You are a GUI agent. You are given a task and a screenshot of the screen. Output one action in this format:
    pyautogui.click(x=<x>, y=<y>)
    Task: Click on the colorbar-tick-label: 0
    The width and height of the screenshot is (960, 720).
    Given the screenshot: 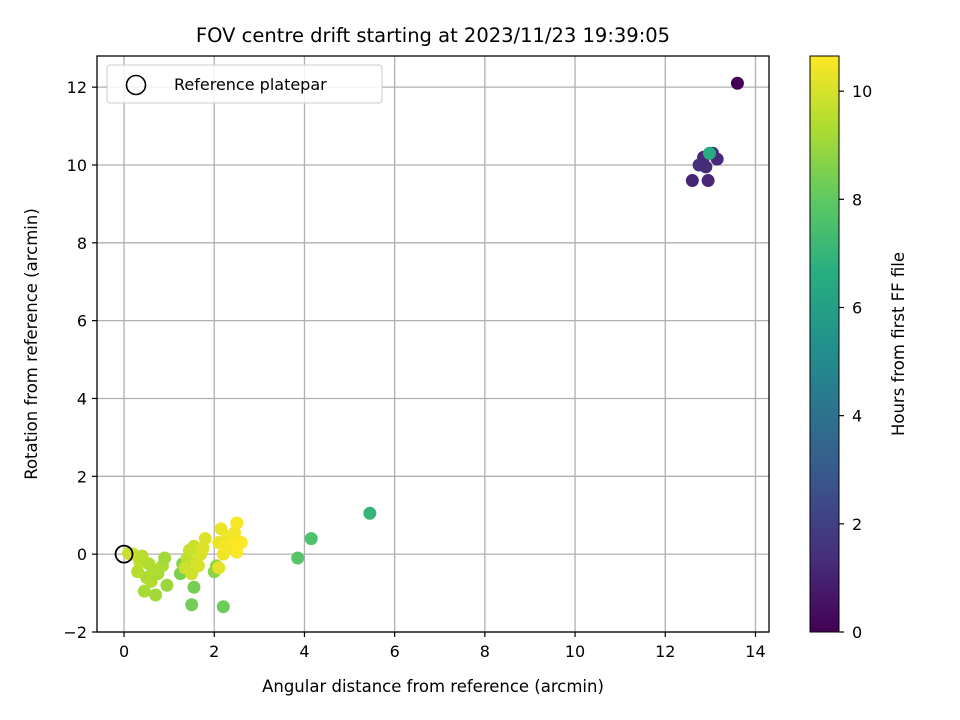 What is the action you would take?
    pyautogui.click(x=857, y=632)
    